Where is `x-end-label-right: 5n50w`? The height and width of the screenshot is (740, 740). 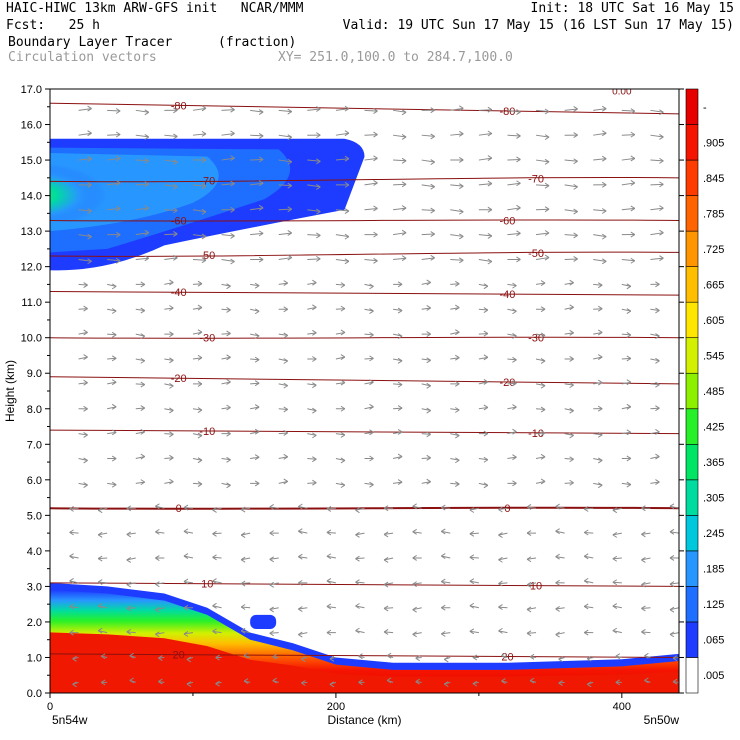 x-end-label-right: 5n50w is located at coordinates (662, 720).